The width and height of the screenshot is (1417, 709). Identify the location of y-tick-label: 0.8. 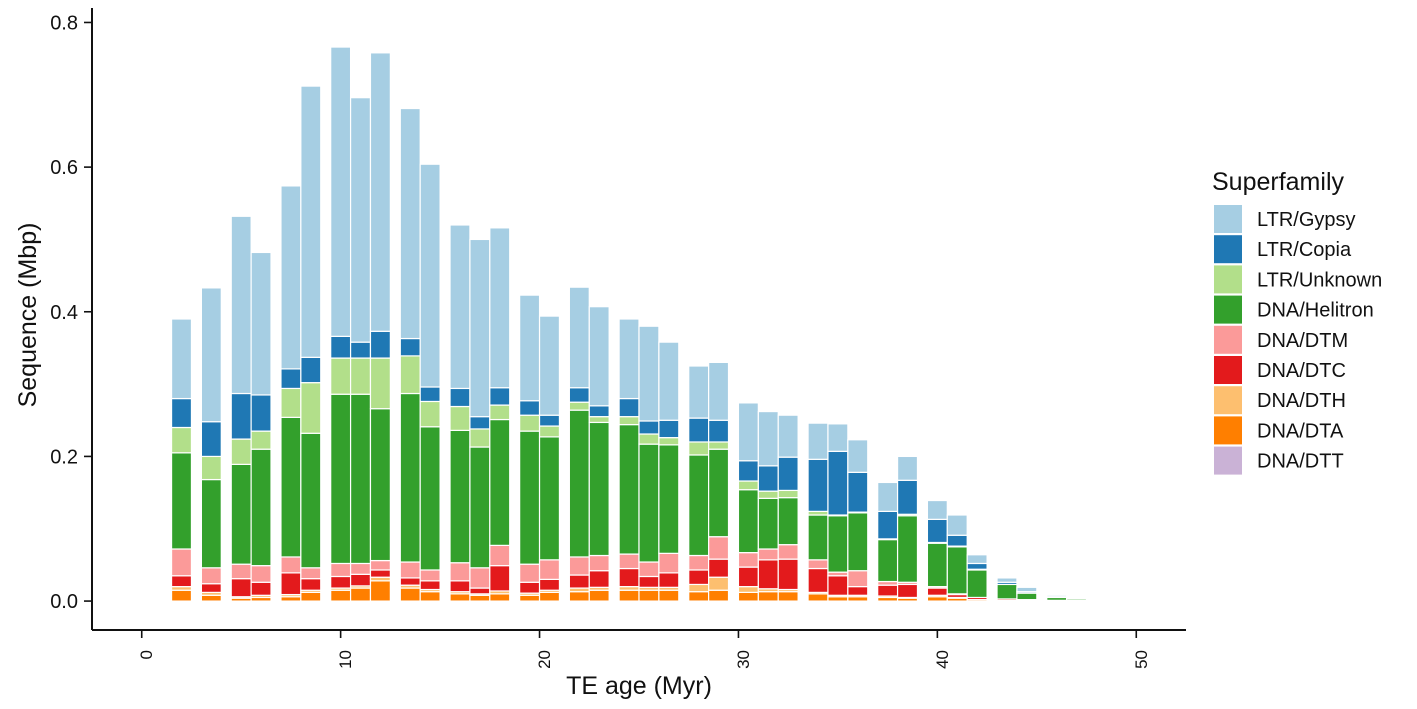
(64, 23).